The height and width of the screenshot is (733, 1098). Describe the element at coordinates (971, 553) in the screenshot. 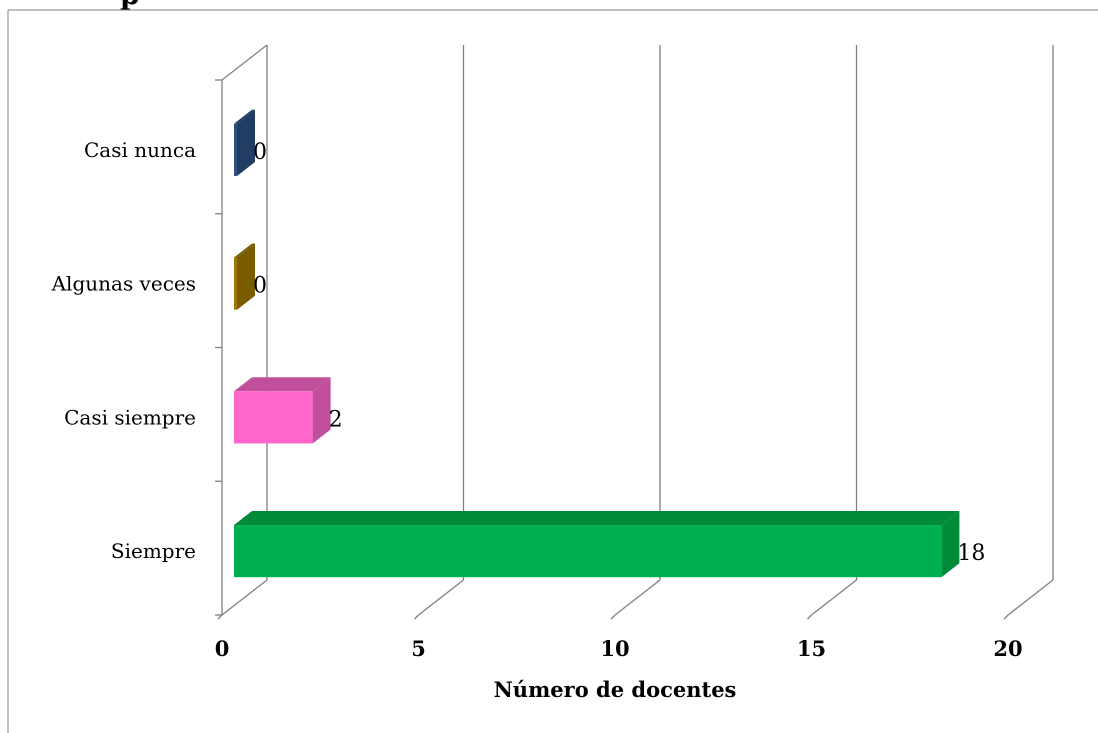

I see `data-label: 18` at that location.